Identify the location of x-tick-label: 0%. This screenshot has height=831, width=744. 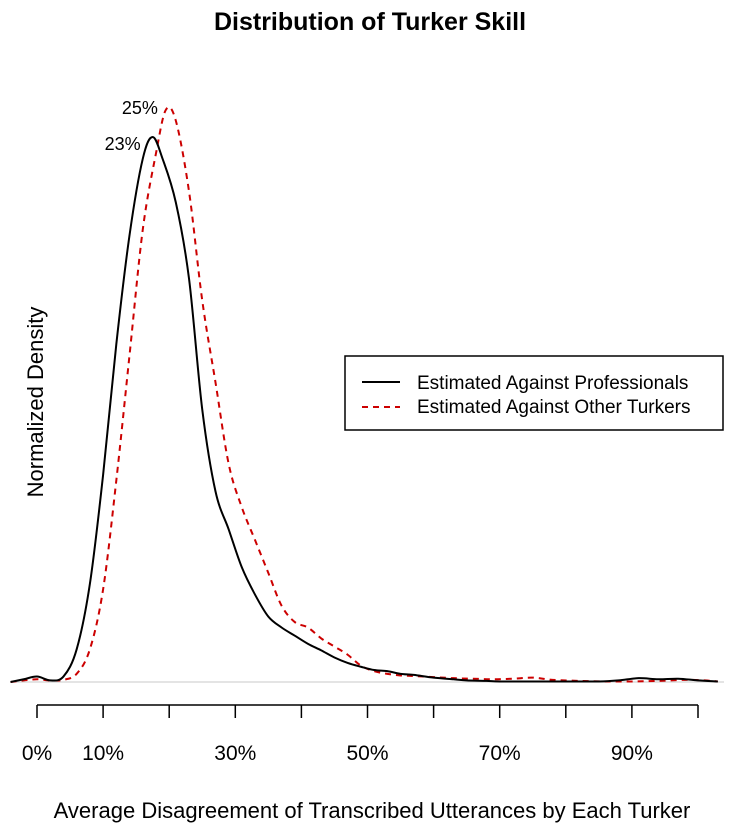
(37, 753).